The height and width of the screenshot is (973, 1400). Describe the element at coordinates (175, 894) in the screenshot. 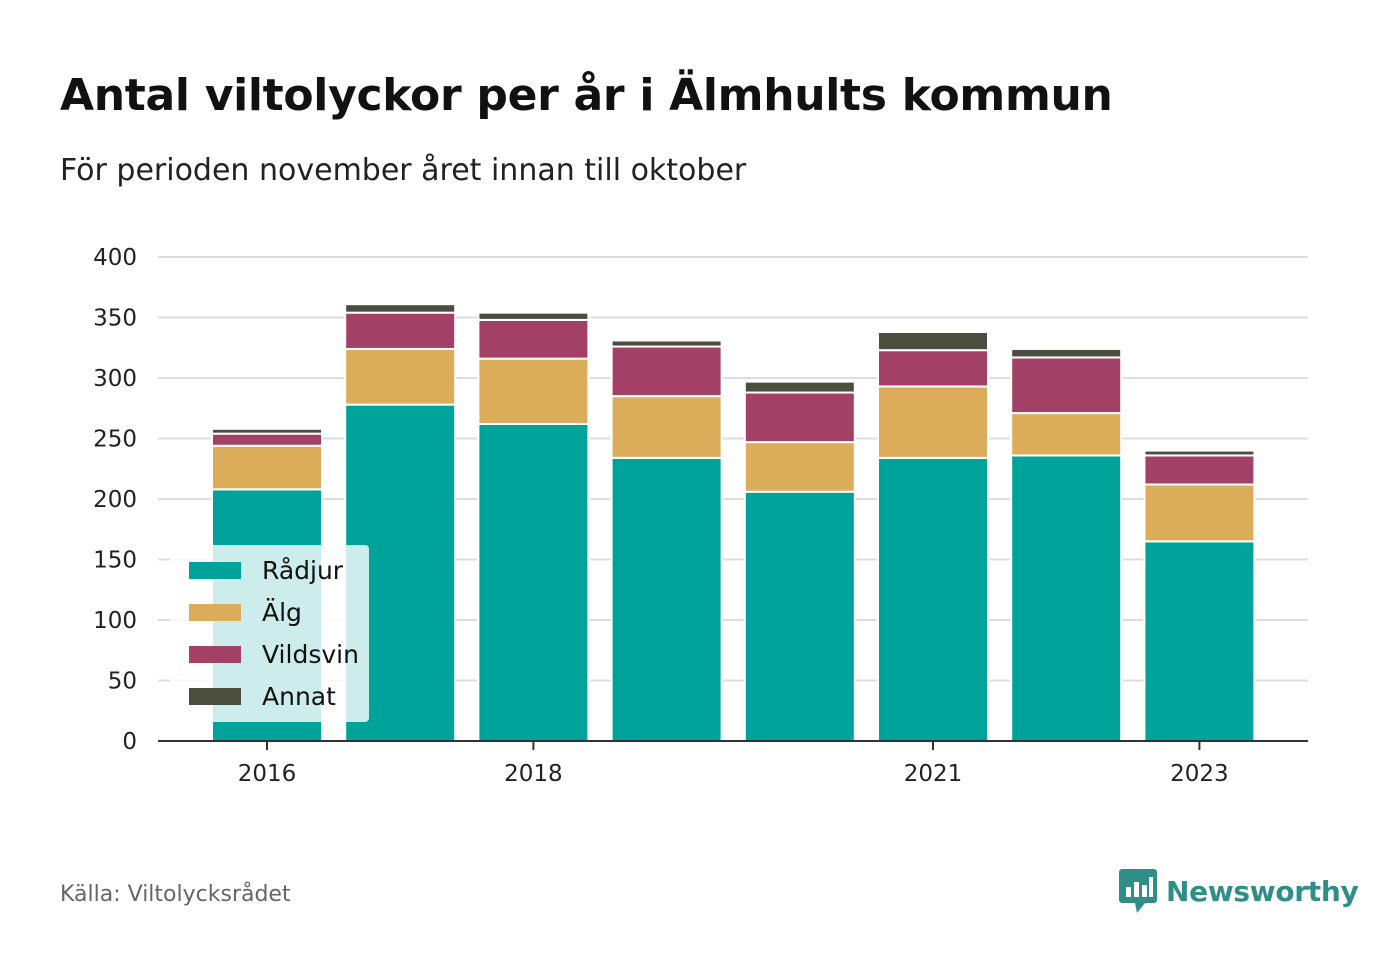

I see `source-note: Källa: Viltolycksrådet` at that location.